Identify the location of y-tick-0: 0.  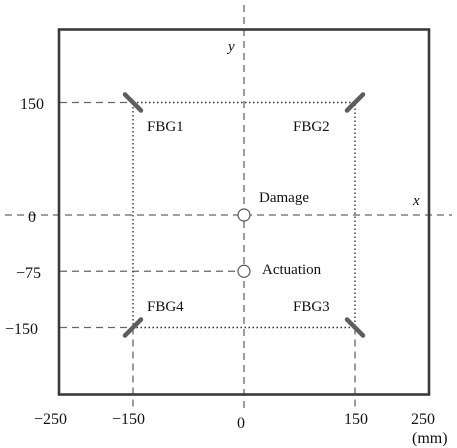
(32, 217).